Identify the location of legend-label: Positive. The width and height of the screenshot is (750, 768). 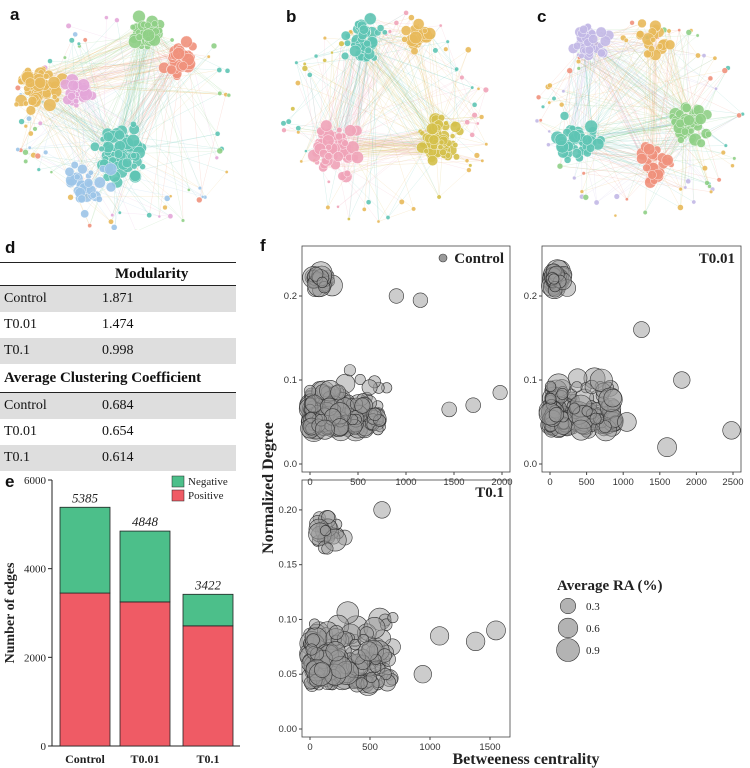
(206, 496).